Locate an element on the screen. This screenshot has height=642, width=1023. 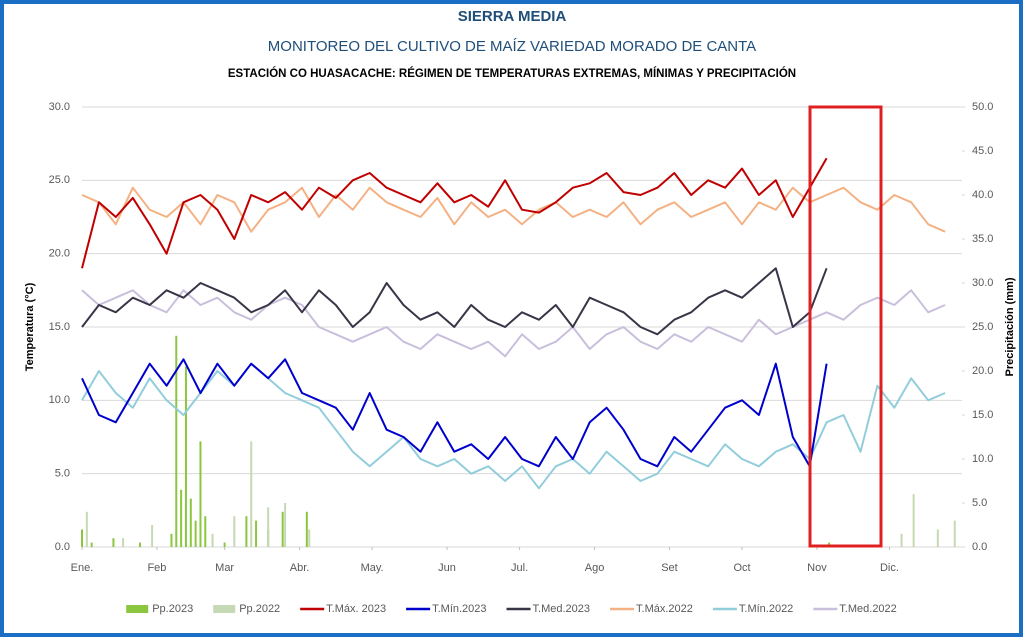
x-tick-label: Jun is located at coordinates (447, 568).